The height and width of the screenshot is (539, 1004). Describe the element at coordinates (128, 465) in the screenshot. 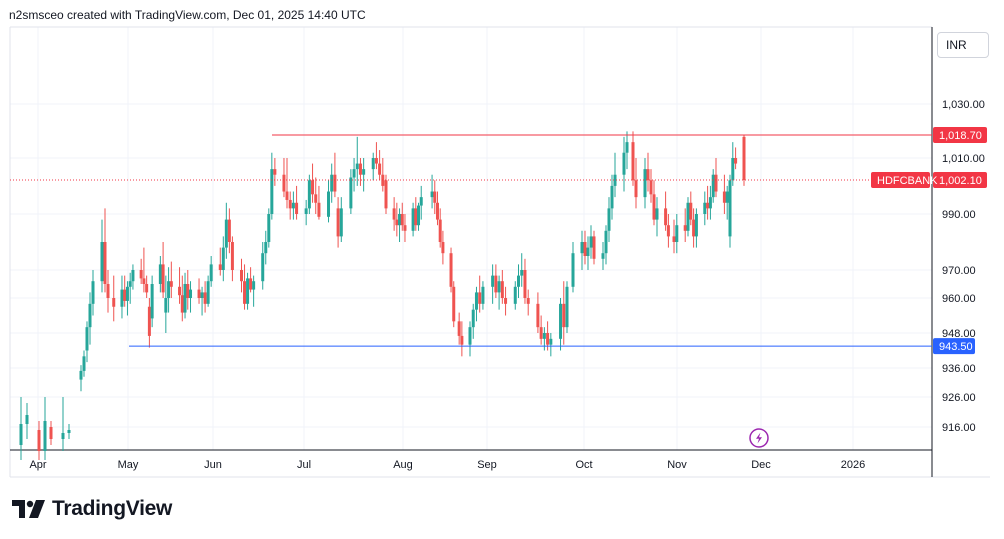

I see `x-tick-label: May` at that location.